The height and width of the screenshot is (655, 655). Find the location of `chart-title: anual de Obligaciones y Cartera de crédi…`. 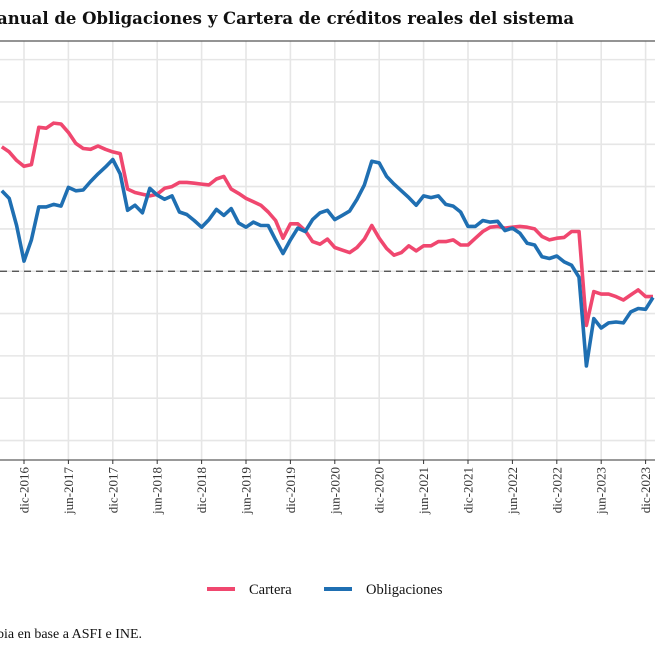

chart-title: anual de Obligaciones y Cartera de crédi… is located at coordinates (287, 18).